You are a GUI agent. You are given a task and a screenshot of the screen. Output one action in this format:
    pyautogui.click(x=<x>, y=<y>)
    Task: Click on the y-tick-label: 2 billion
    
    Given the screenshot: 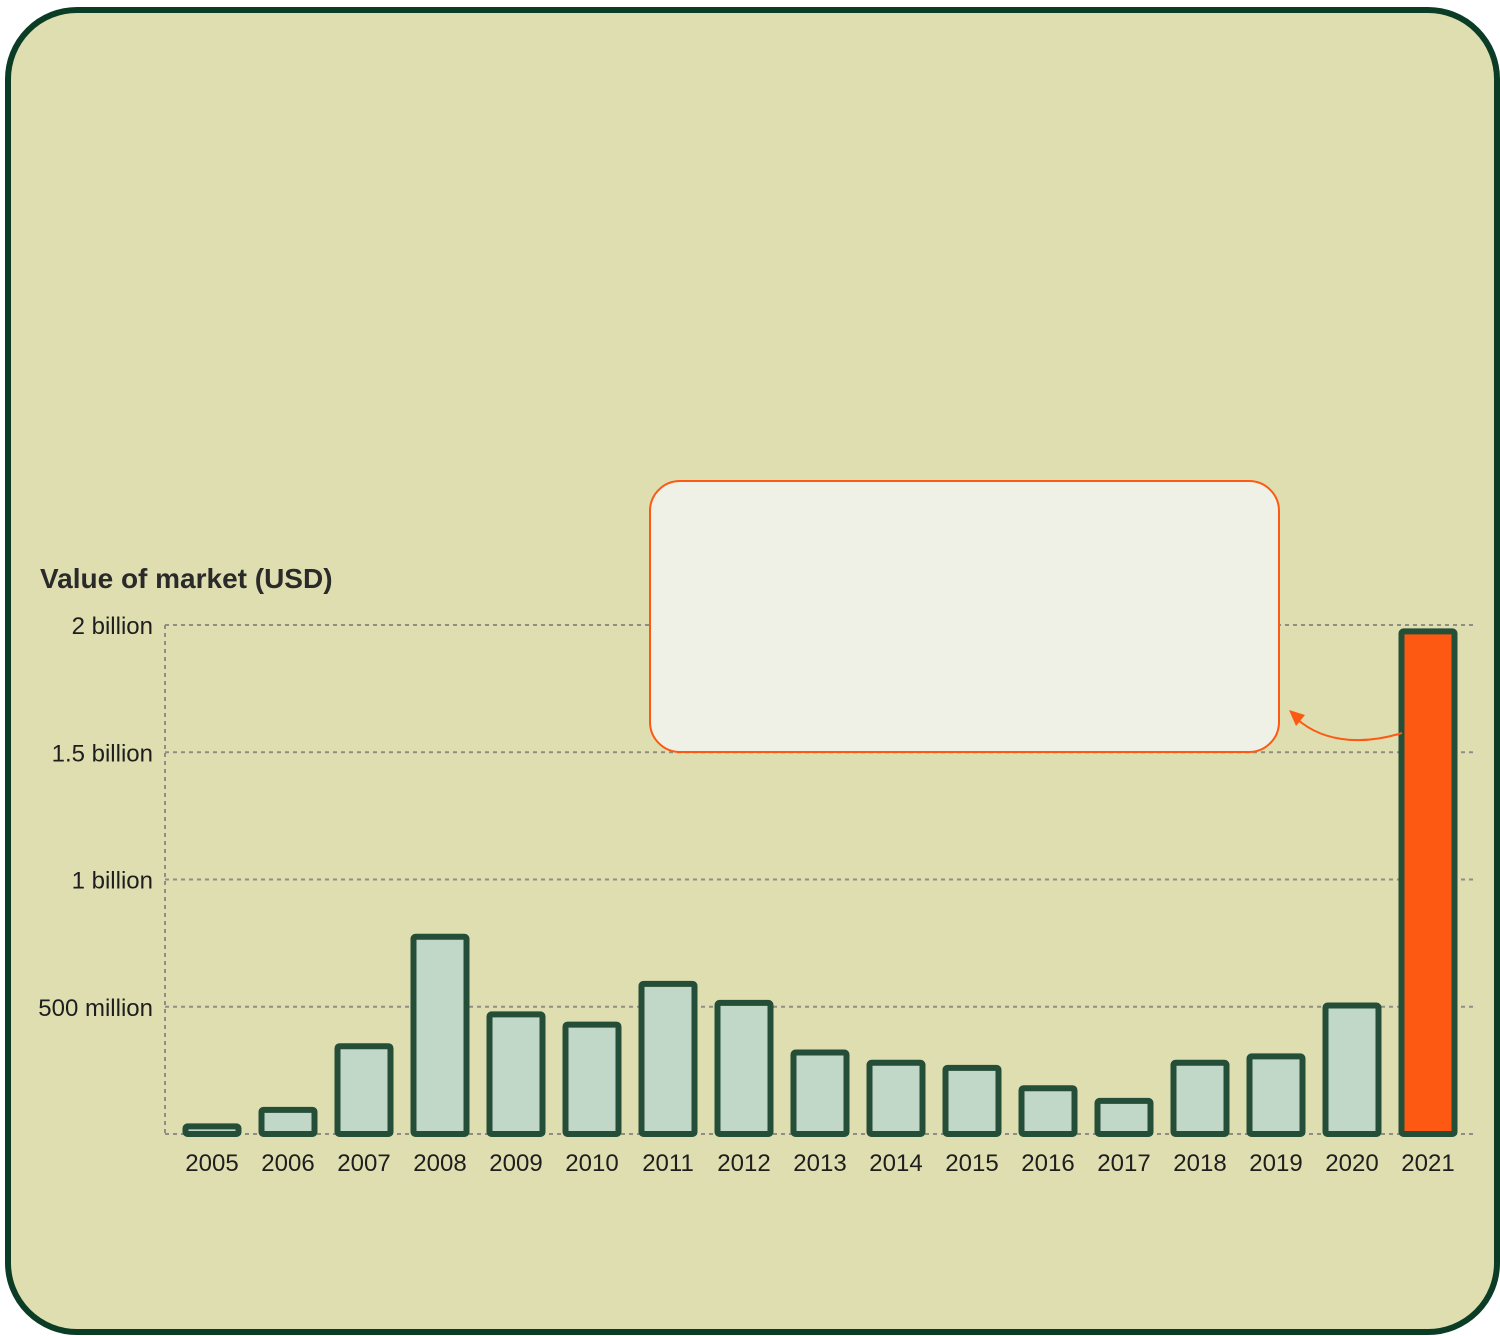 What is the action you would take?
    pyautogui.click(x=112, y=626)
    